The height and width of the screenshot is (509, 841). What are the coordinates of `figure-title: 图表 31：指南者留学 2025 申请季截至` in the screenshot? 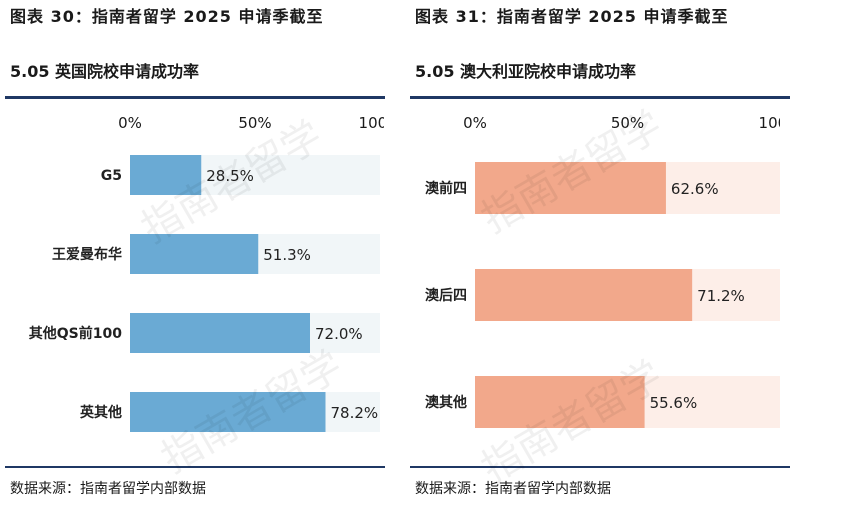 It's located at (572, 16).